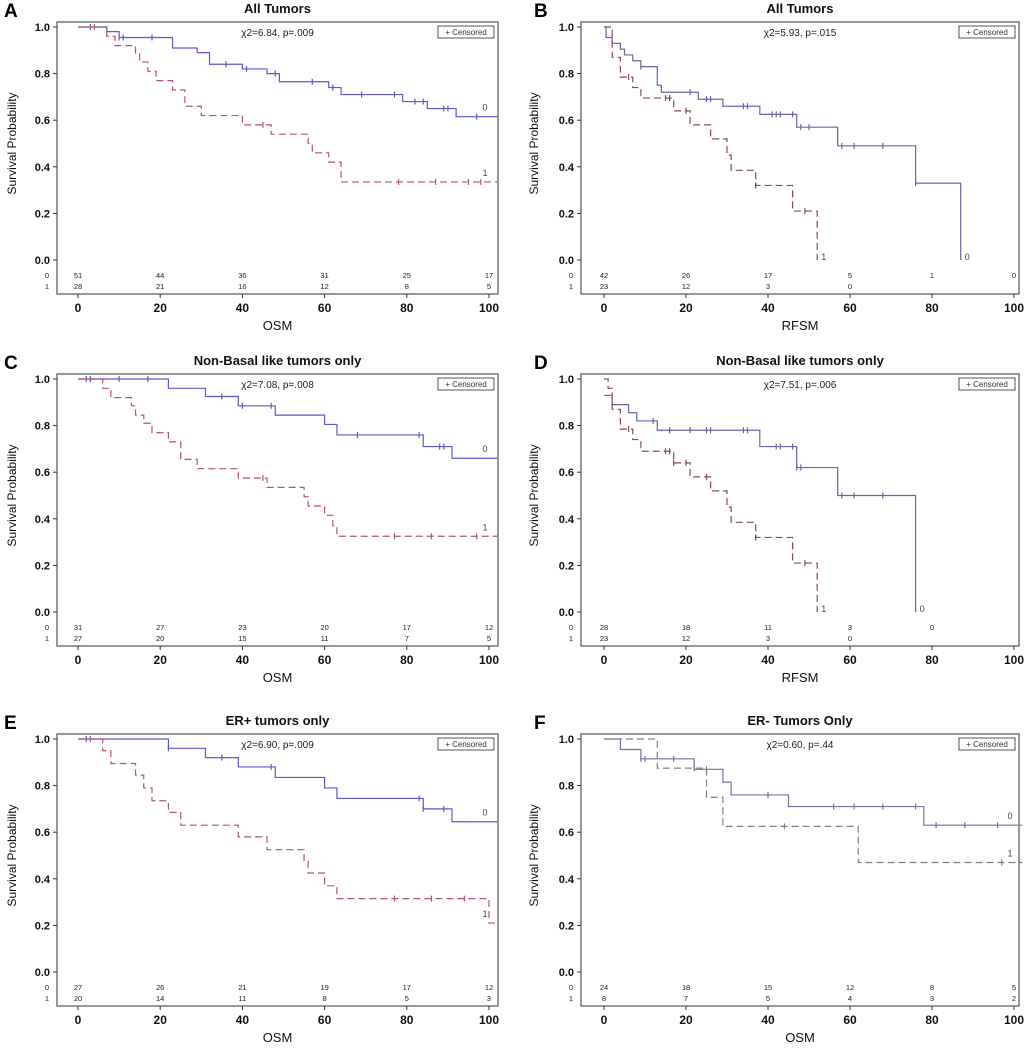 The width and height of the screenshot is (1024, 1050). What do you see at coordinates (42, 261) in the screenshot?
I see `y-tick-label: 0.0` at bounding box center [42, 261].